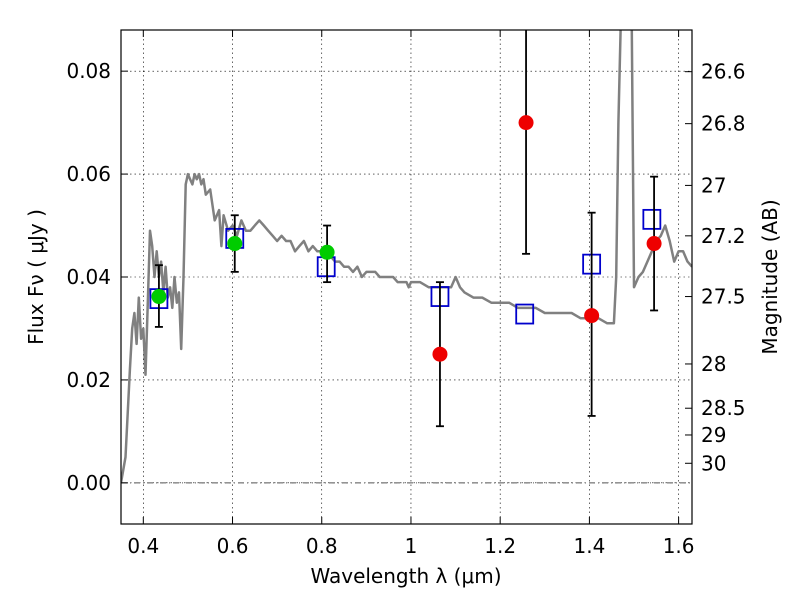 Image resolution: width=800 pixels, height=600 pixels. I want to click on x-axis-label: Wavelength λ (μm), so click(405, 576).